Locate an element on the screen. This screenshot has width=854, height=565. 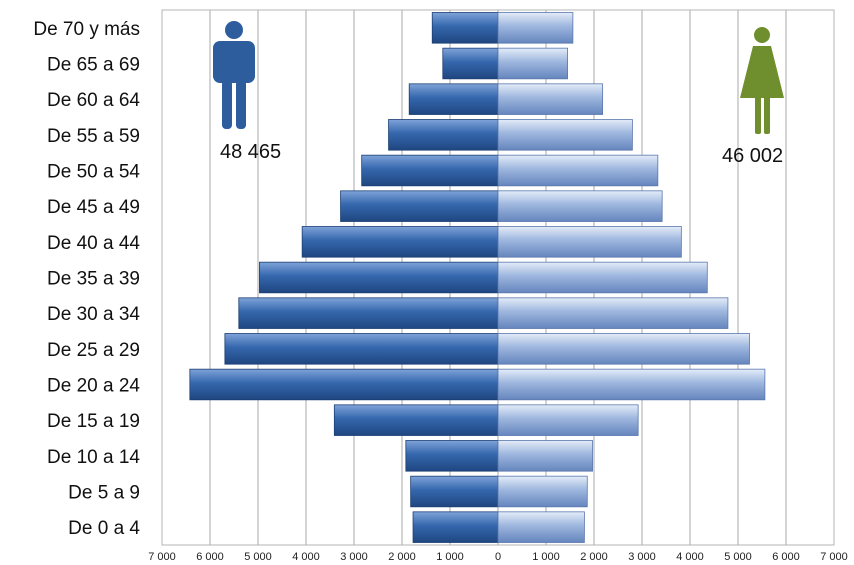
category-label-1: De 65 a 69 is located at coordinates (93, 65).